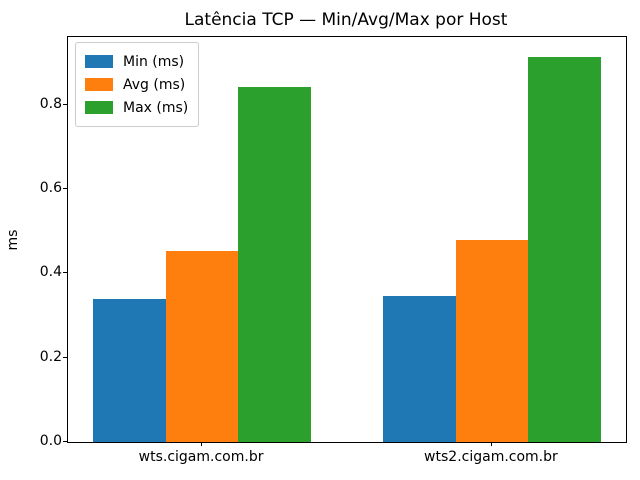 The height and width of the screenshot is (480, 640). What do you see at coordinates (154, 61) in the screenshot?
I see `legend-label: Min (ms)` at bounding box center [154, 61].